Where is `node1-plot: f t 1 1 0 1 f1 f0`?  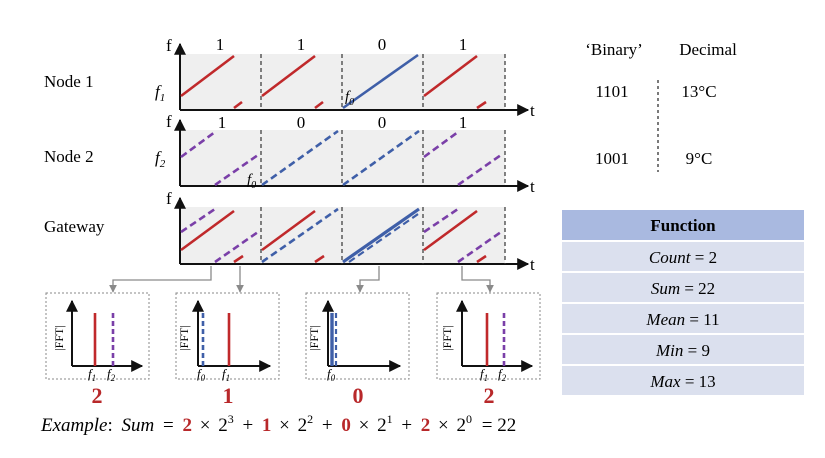
node1-plot: f t 1 1 0 1 f1 f0 is located at coordinates (345, 77).